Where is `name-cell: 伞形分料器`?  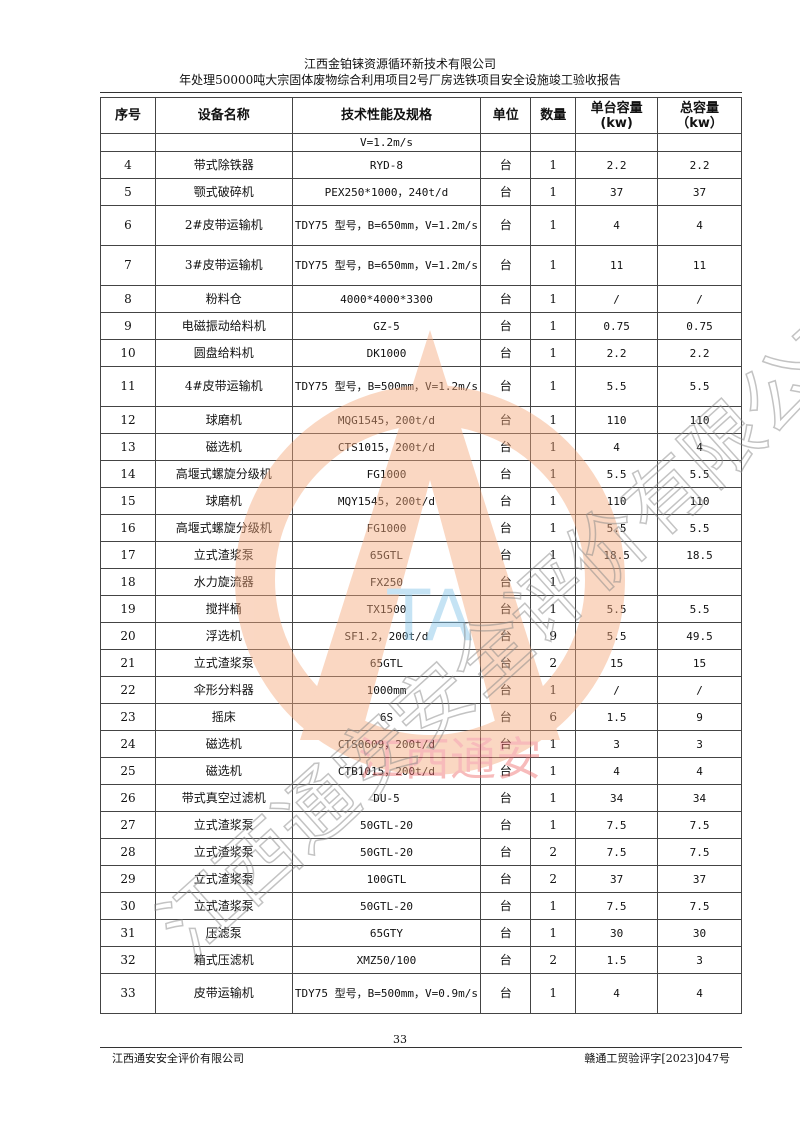 name-cell: 伞形分料器 is located at coordinates (223, 690).